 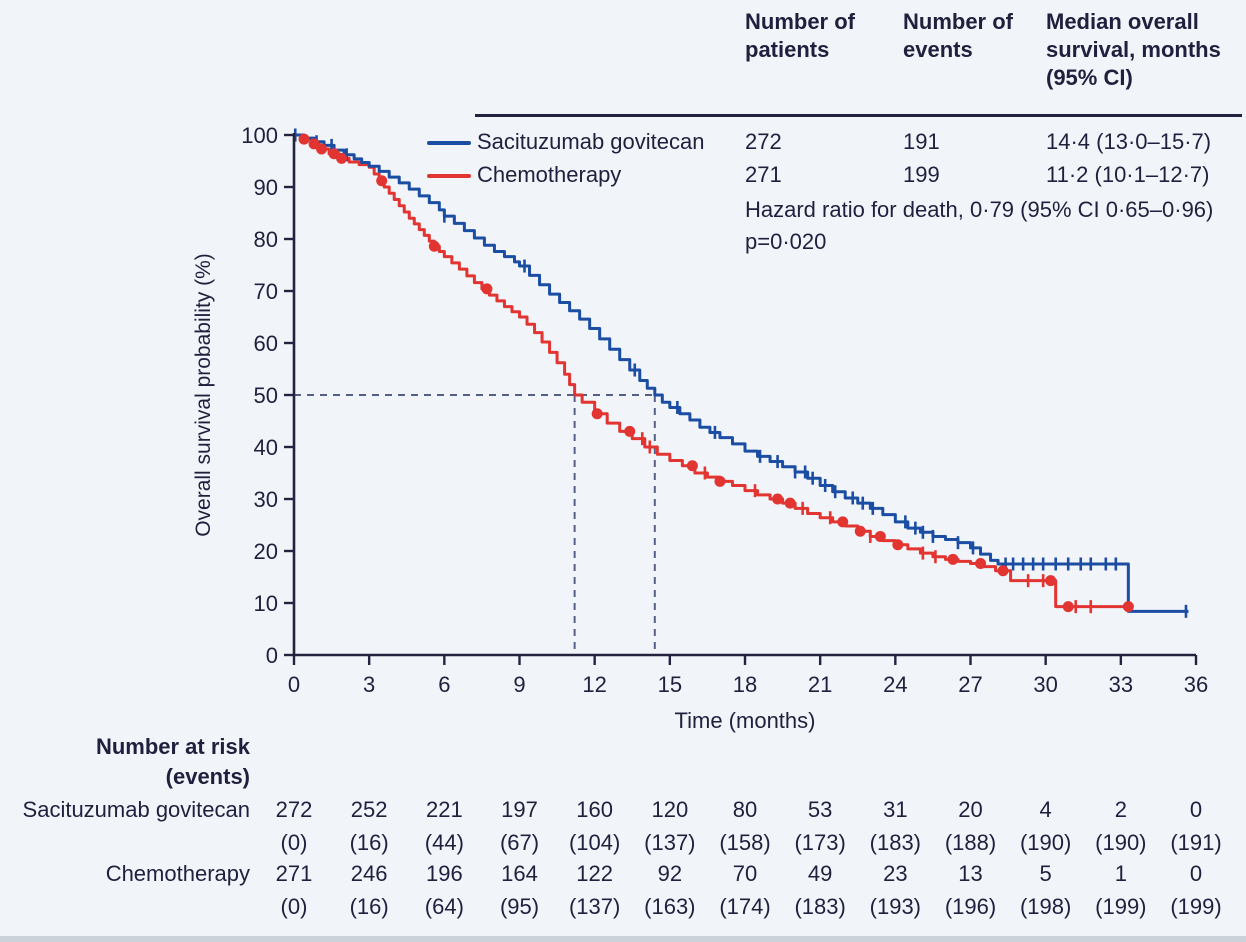 What do you see at coordinates (266, 603) in the screenshot?
I see `y-tick-label: 10` at bounding box center [266, 603].